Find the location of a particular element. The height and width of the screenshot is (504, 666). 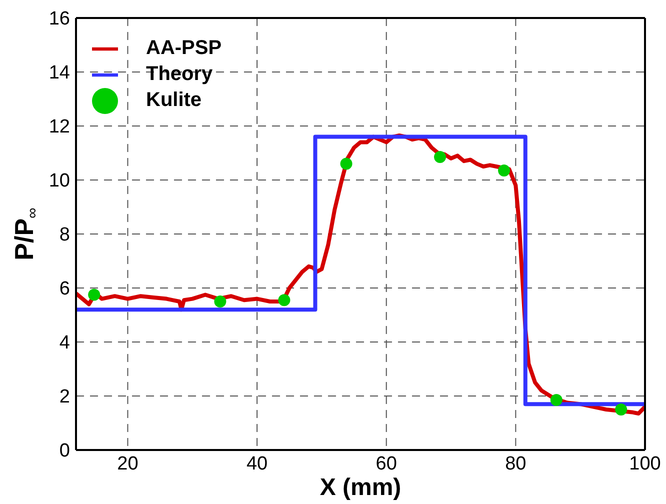

y-tick-label: 6 is located at coordinates (64, 289).